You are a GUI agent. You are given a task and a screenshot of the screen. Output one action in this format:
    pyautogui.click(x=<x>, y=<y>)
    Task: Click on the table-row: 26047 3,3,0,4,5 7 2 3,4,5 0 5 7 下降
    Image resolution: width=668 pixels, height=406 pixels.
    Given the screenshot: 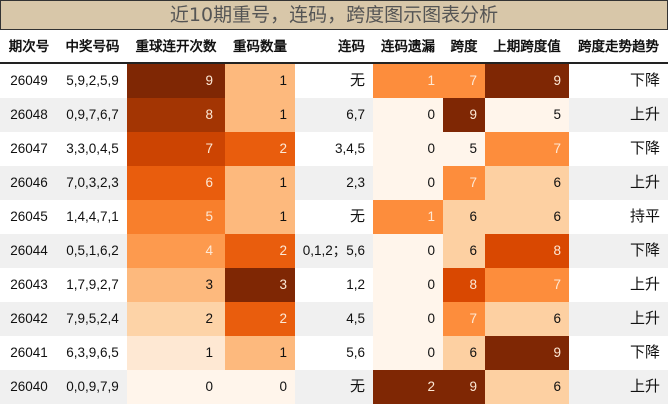 What is the action you would take?
    pyautogui.click(x=334, y=149)
    